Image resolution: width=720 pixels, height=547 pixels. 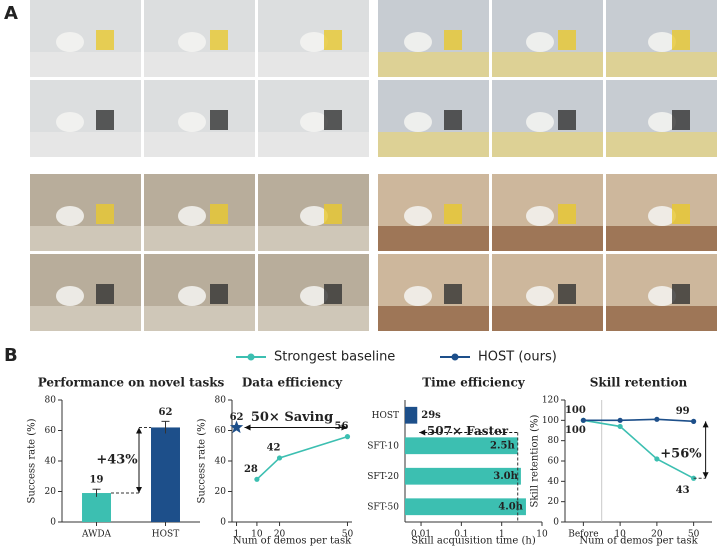 What do you see at coordinates (638, 420) in the screenshot?
I see `series-line` at bounding box center [638, 420].